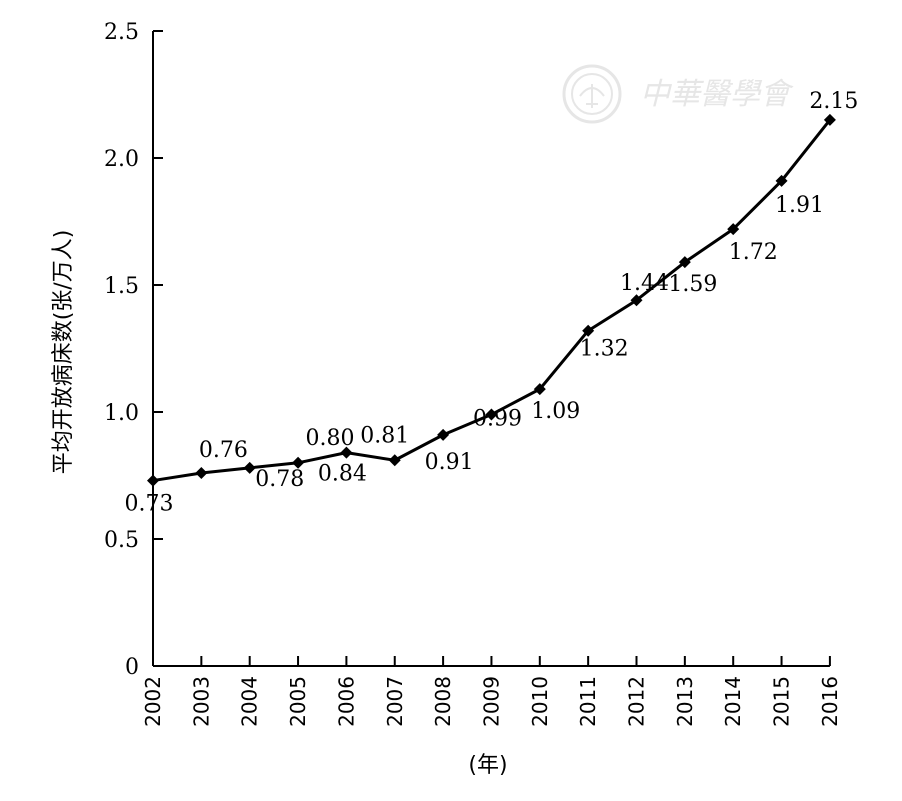 The image size is (902, 801). I want to click on data-label: 1.59, so click(692, 284).